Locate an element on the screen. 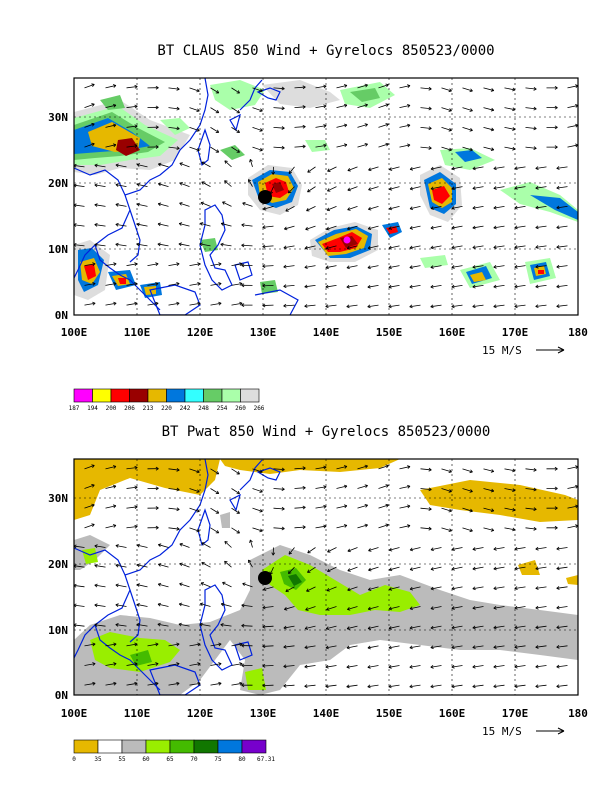  x-tick-label: 120E is located at coordinates (200, 332).